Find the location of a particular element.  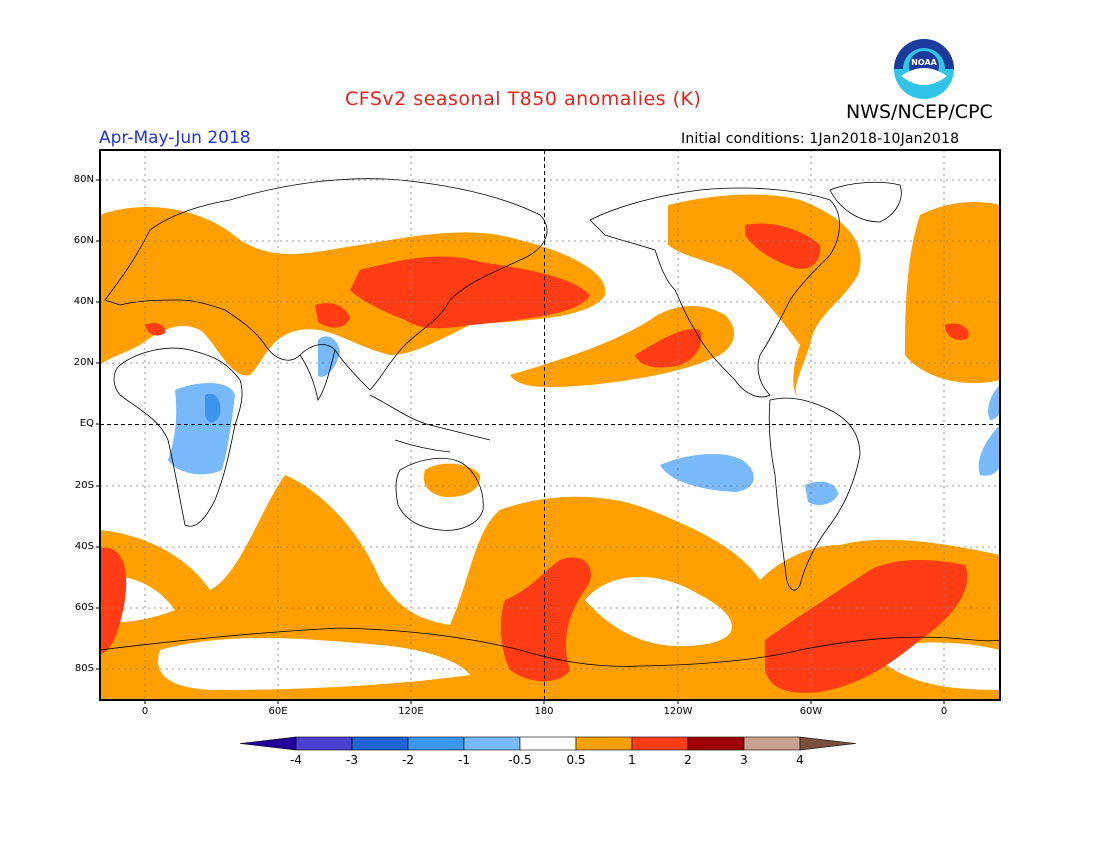

logo-text: NOAA is located at coordinates (924, 62).